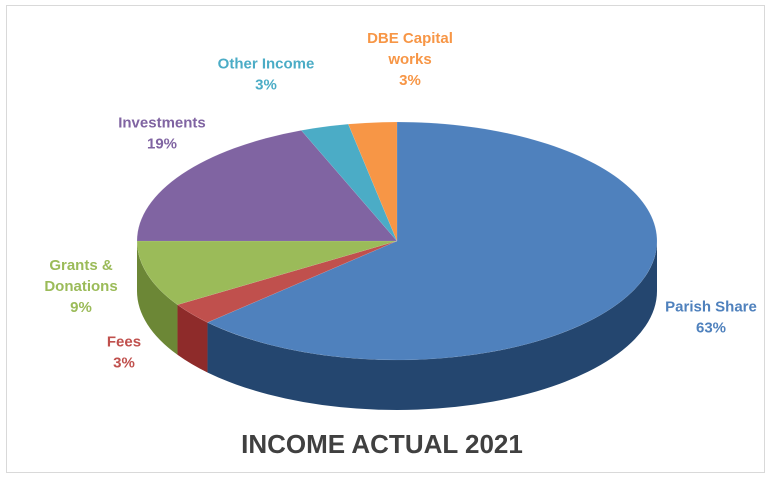 The image size is (772, 480). What do you see at coordinates (267, 273) in the screenshot?
I see `pie-slice-grants-donations` at bounding box center [267, 273].